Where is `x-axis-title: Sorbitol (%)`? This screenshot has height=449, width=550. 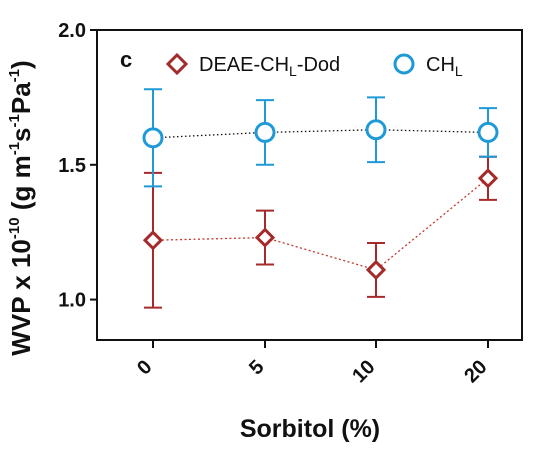
x-axis-title: Sorbitol (%) is located at coordinates (310, 429).